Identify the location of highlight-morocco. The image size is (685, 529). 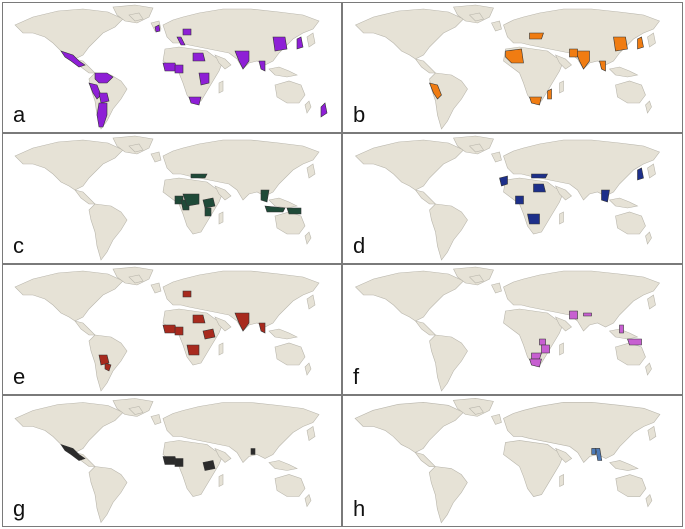
(503, 181).